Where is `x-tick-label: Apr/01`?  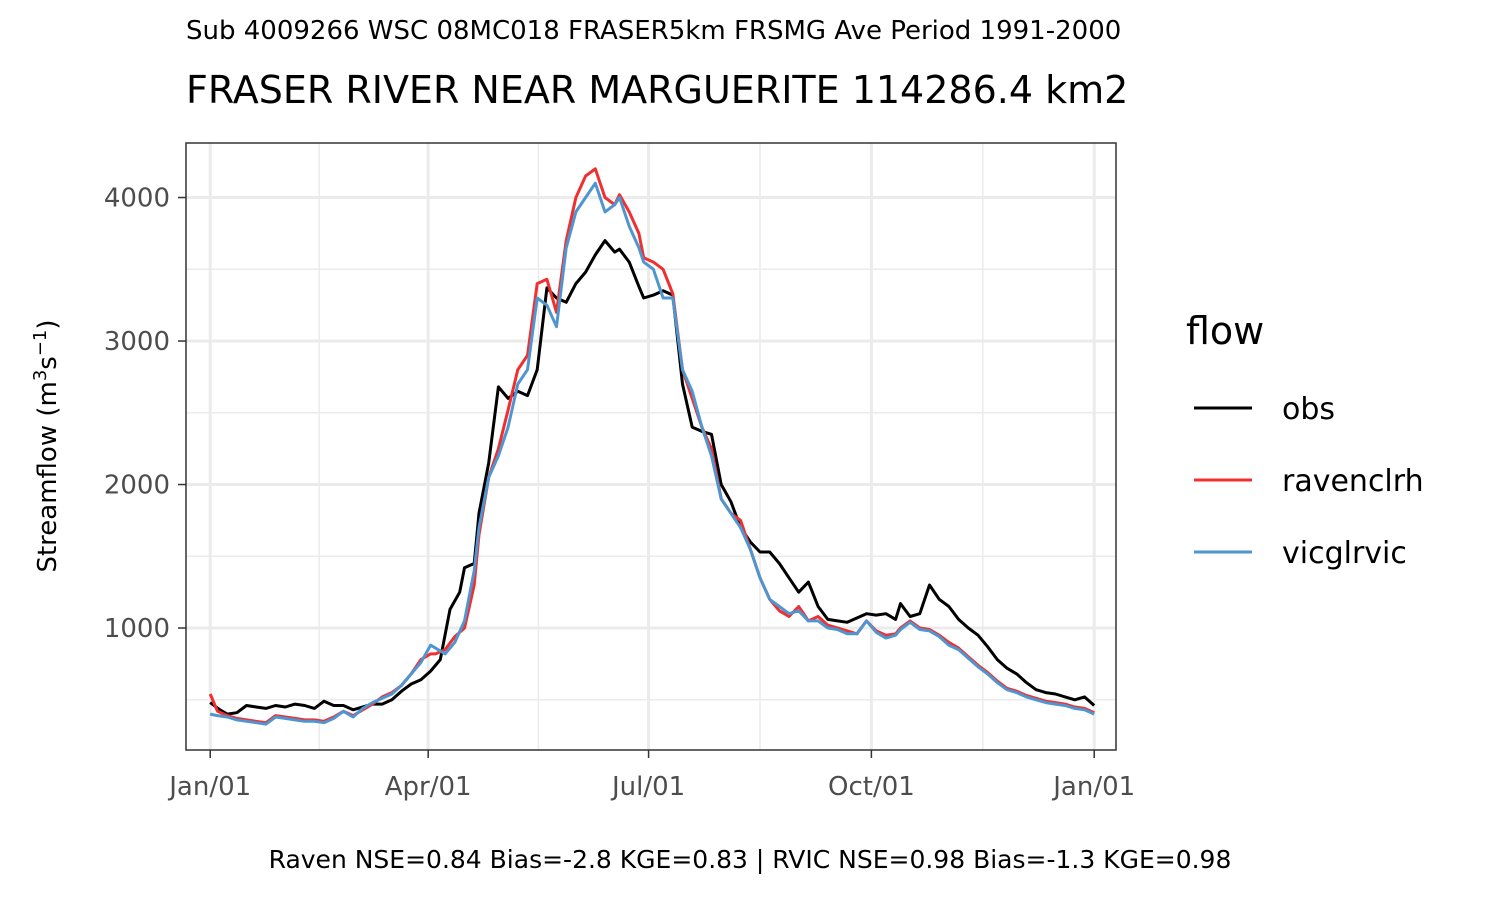
x-tick-label: Apr/01 is located at coordinates (428, 787).